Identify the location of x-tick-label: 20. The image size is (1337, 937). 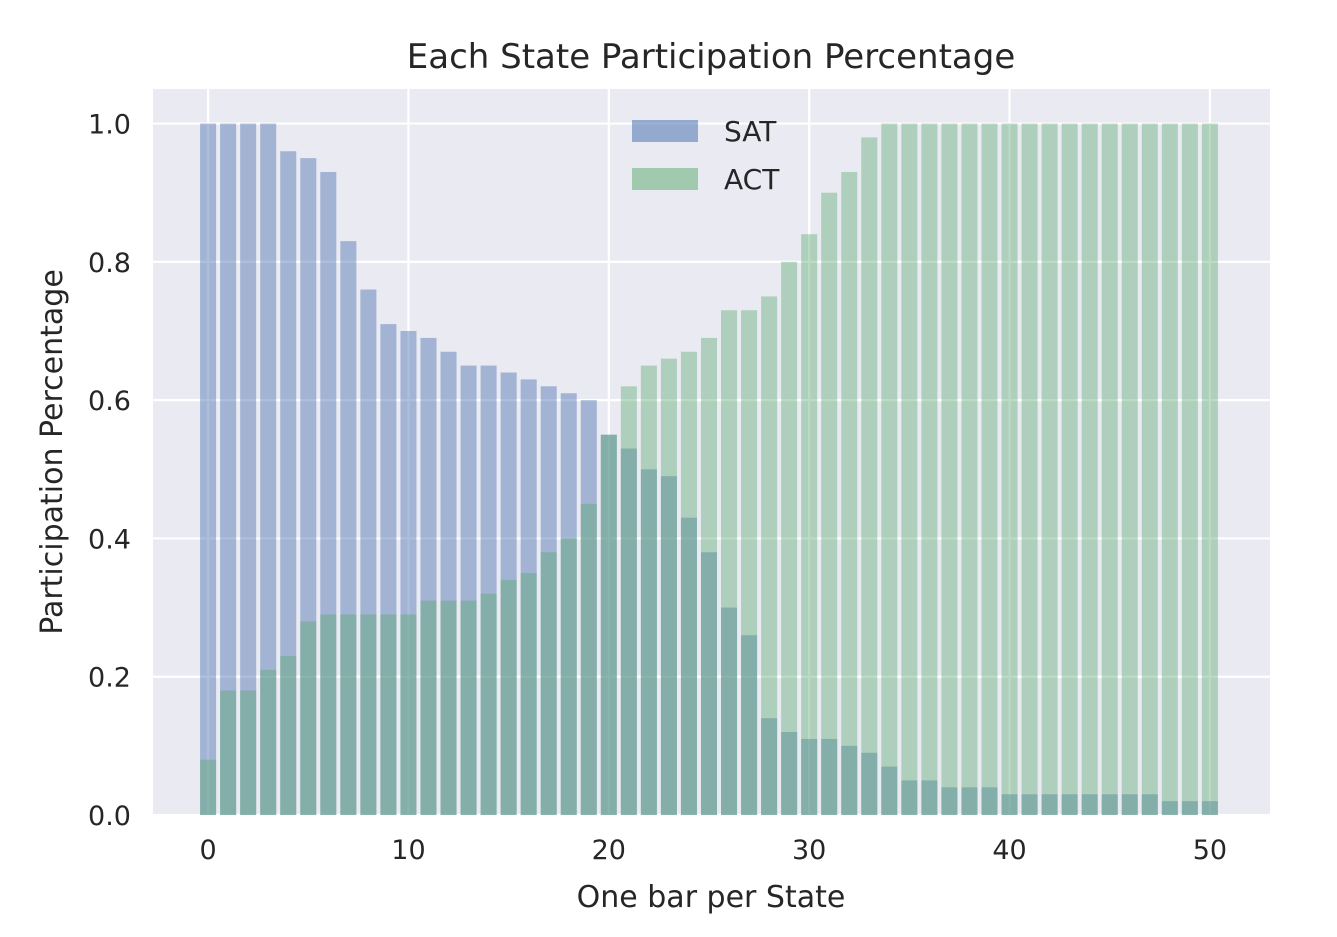
(609, 850).